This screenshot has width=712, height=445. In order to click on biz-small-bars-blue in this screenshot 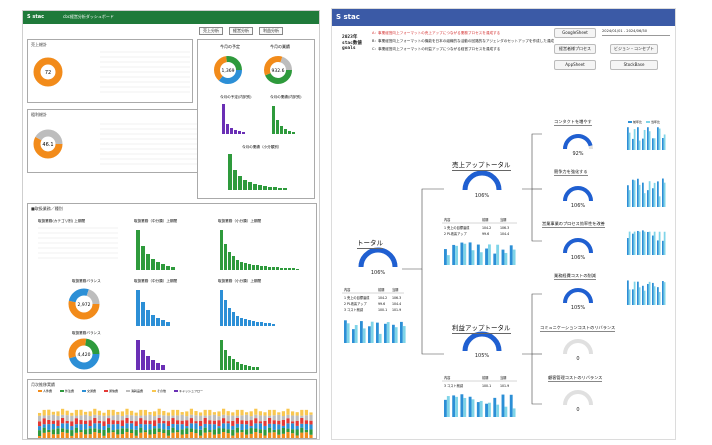, I will do `click(247, 308)`.